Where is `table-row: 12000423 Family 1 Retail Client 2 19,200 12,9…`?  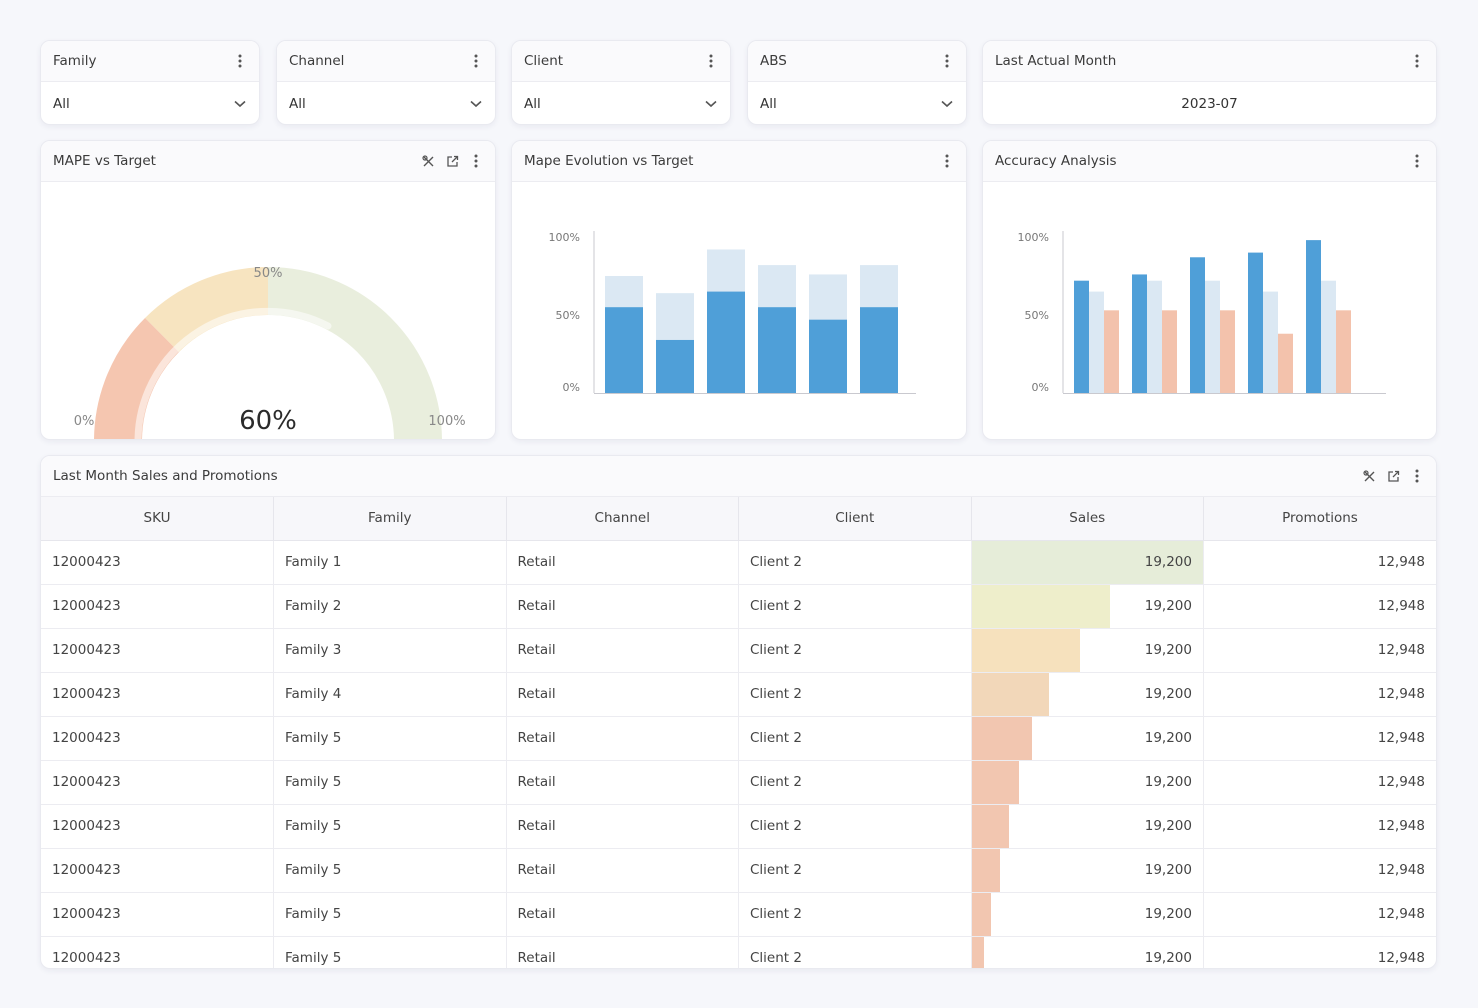
table-row: 12000423 Family 1 Retail Client 2 19,200 12,9… is located at coordinates (738, 562).